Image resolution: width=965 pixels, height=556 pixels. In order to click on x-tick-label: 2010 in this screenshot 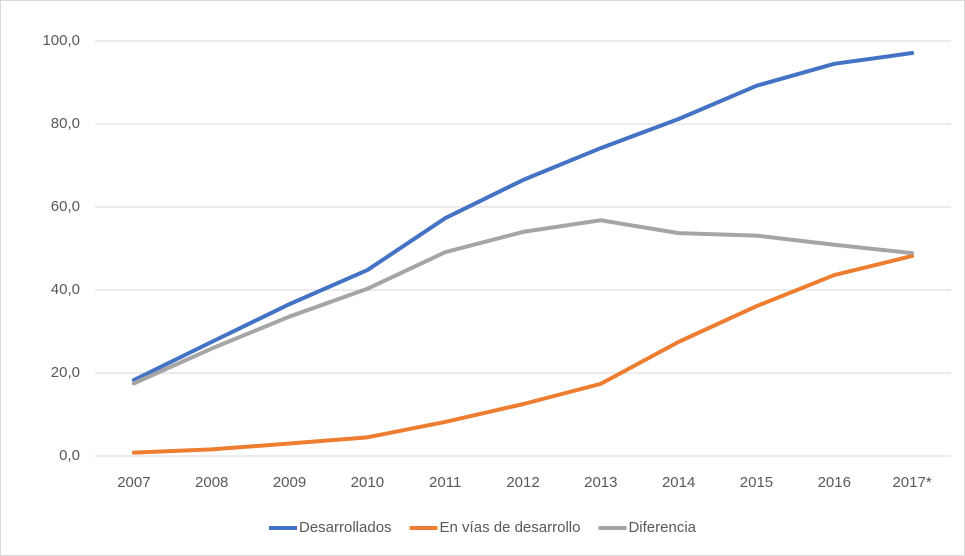, I will do `click(367, 482)`.